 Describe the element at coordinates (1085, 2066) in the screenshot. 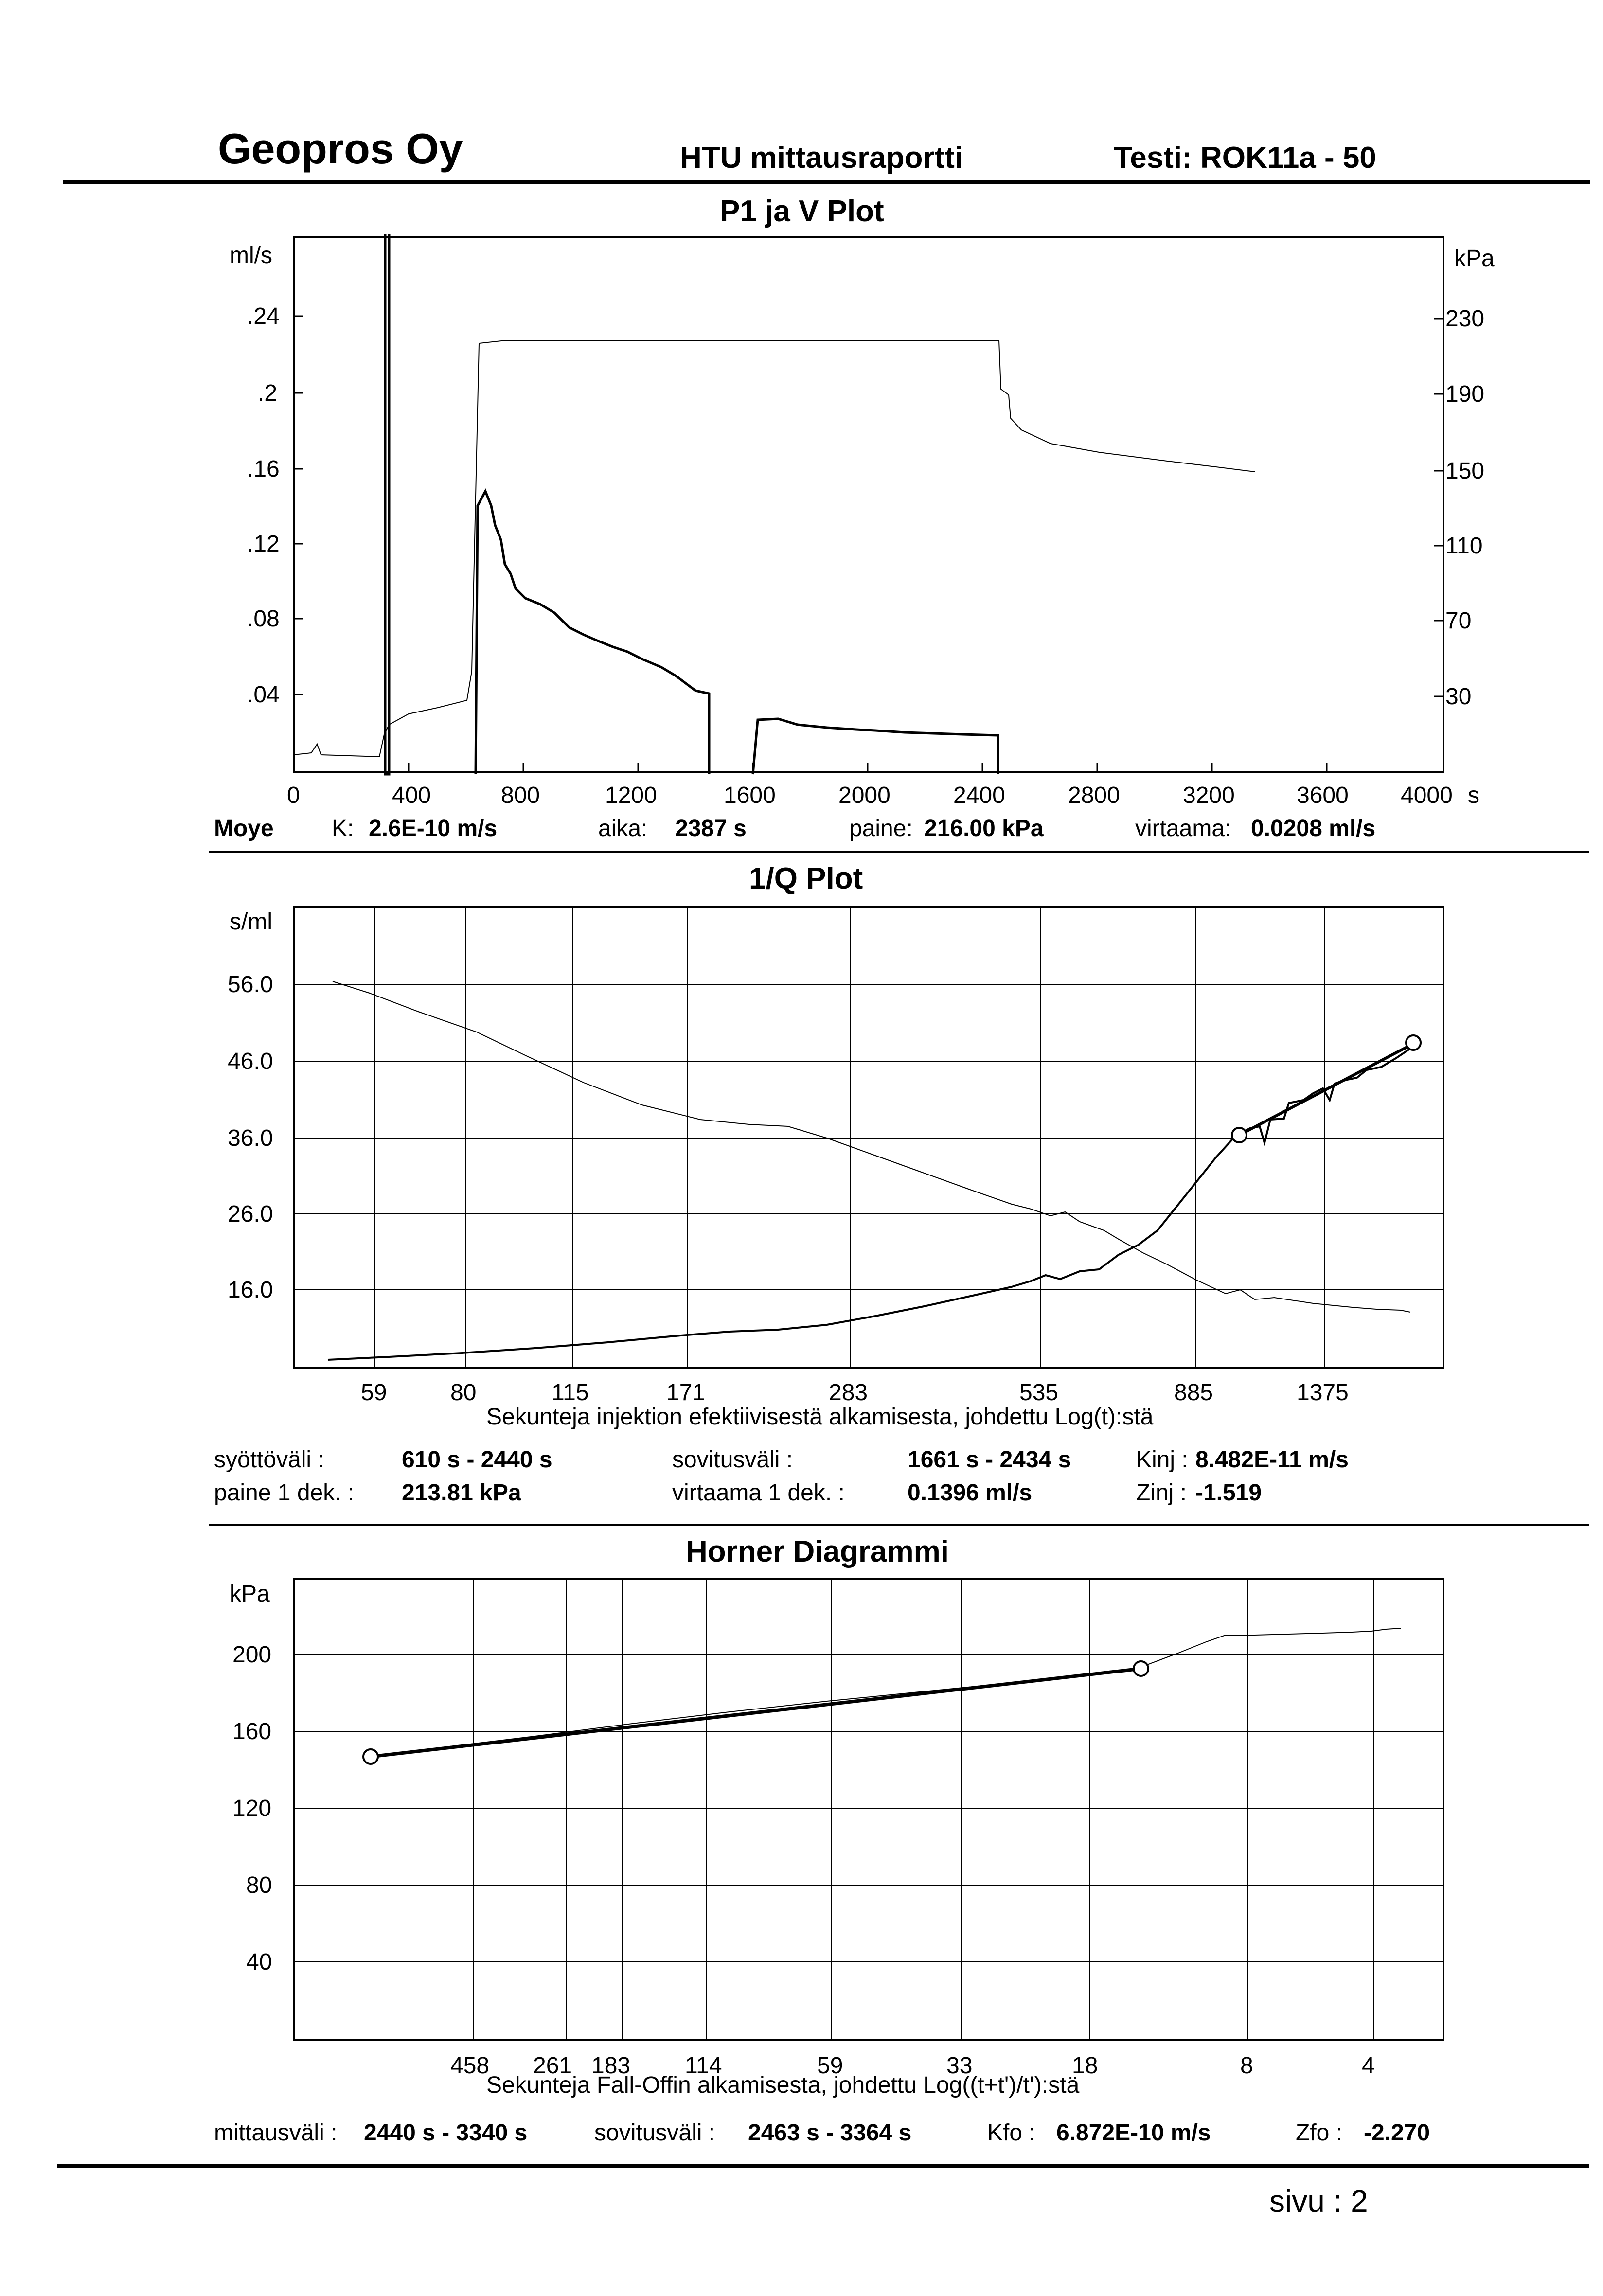

I see `plot3-x-tick: 18` at that location.